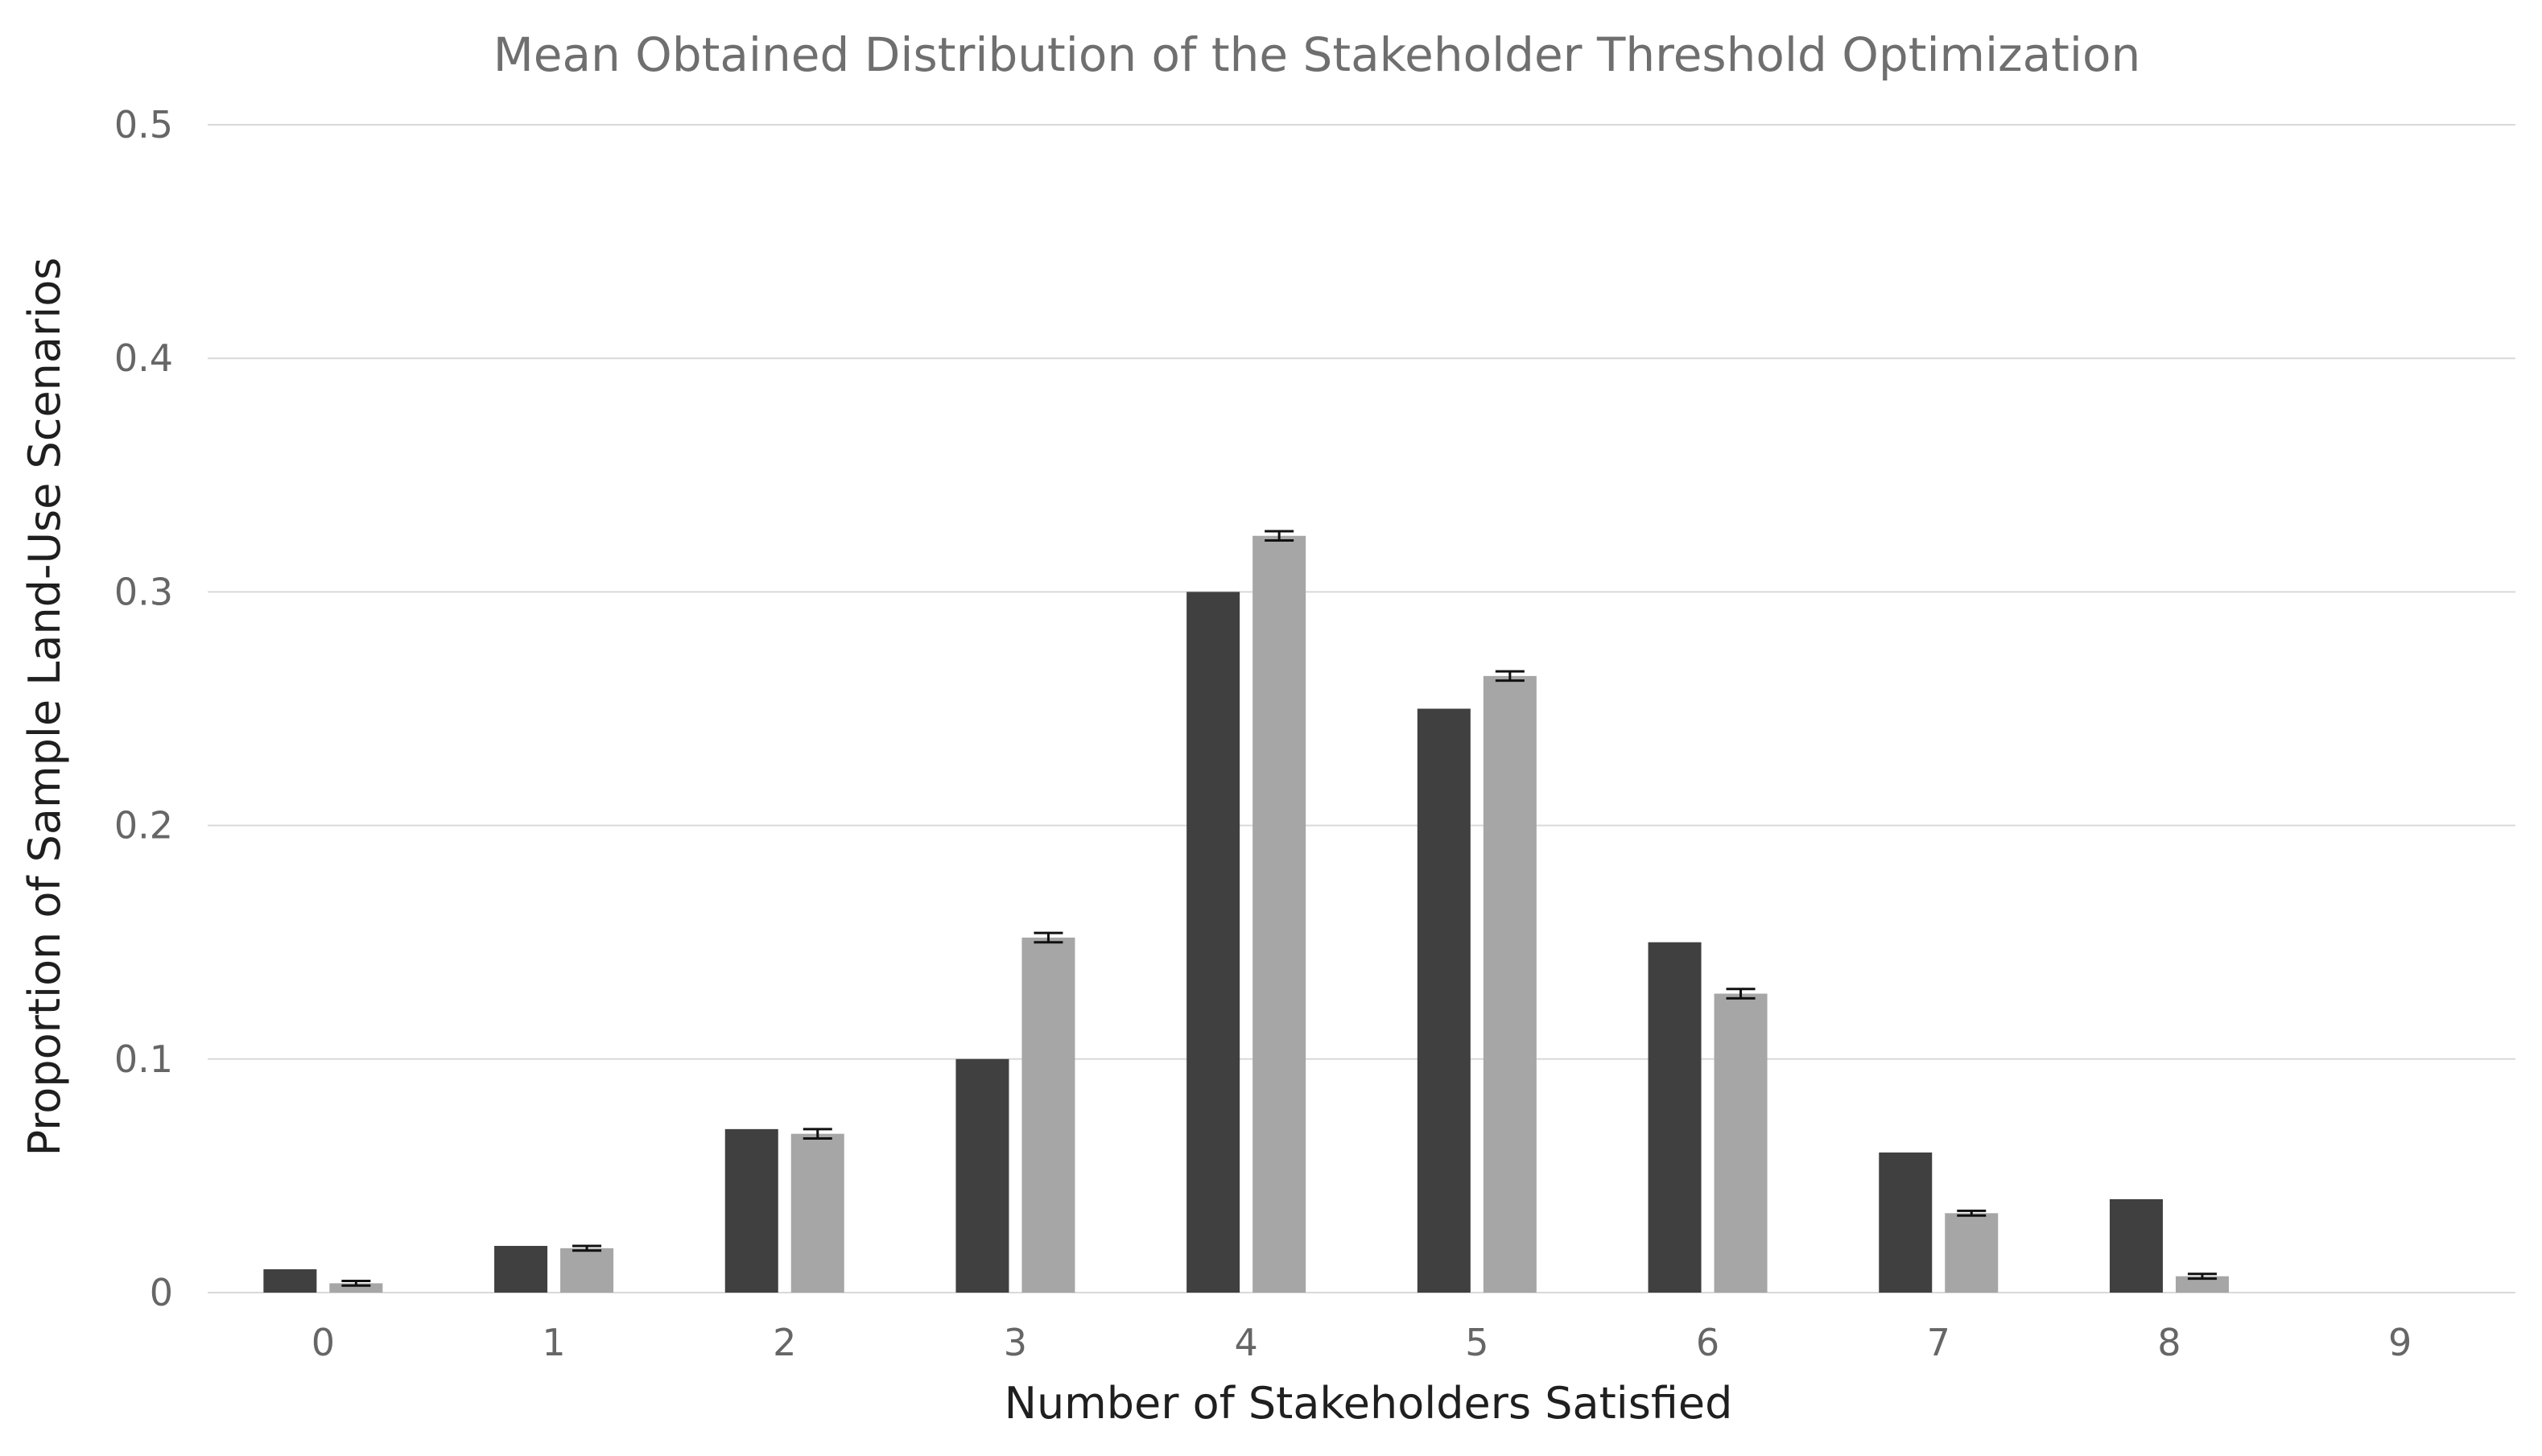 The image size is (2542, 1456). Describe the element at coordinates (2400, 1342) in the screenshot. I see `x-tick-label: 9` at that location.